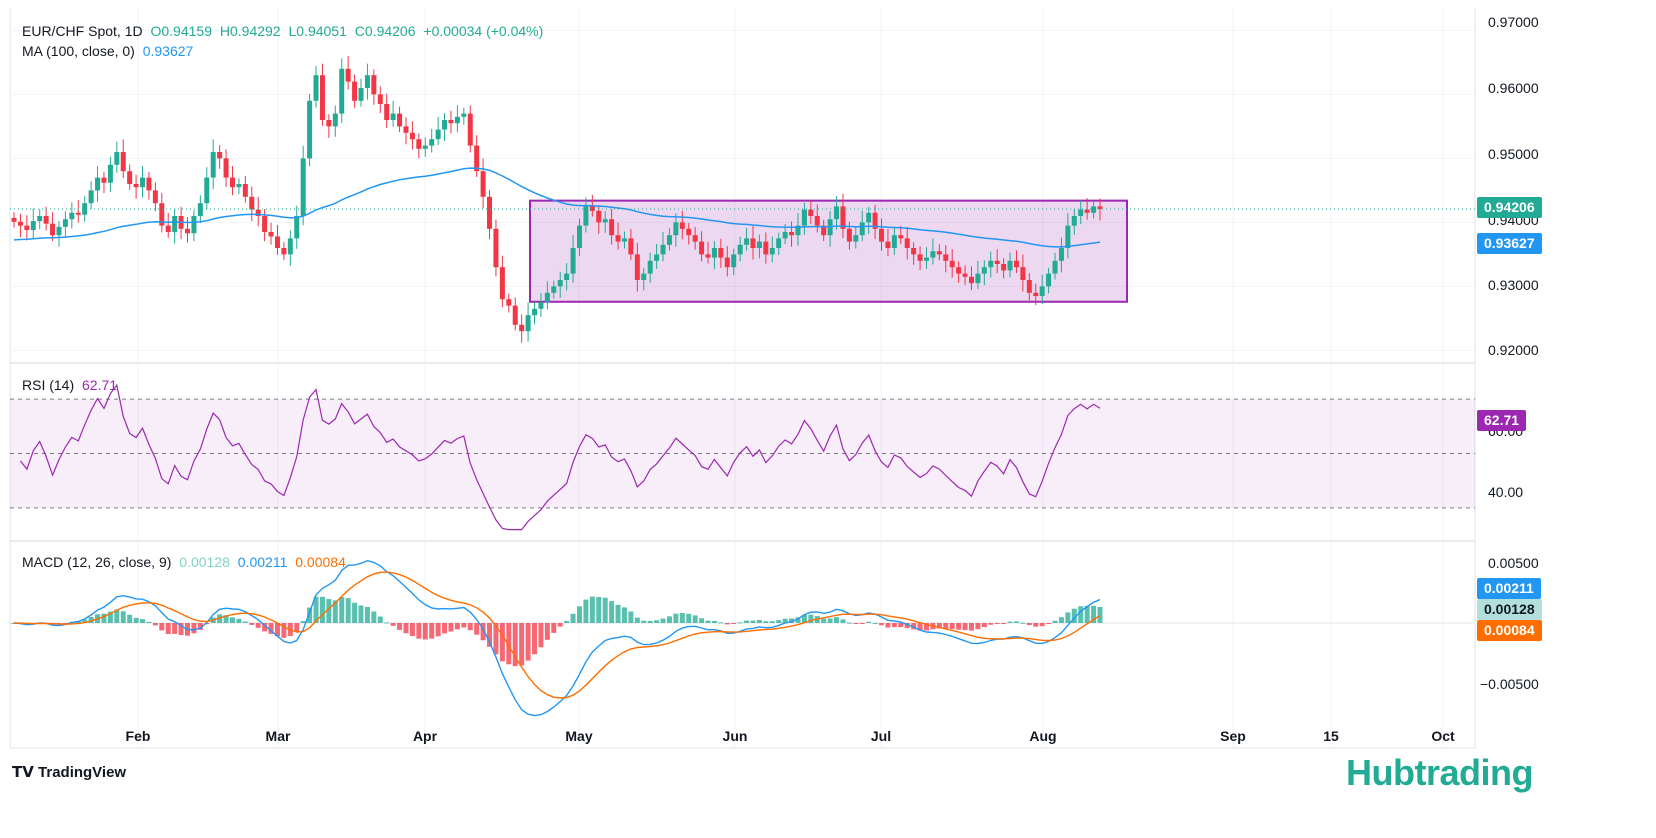  What do you see at coordinates (1509, 207) in the screenshot?
I see `price-tag: 0.94206` at bounding box center [1509, 207].